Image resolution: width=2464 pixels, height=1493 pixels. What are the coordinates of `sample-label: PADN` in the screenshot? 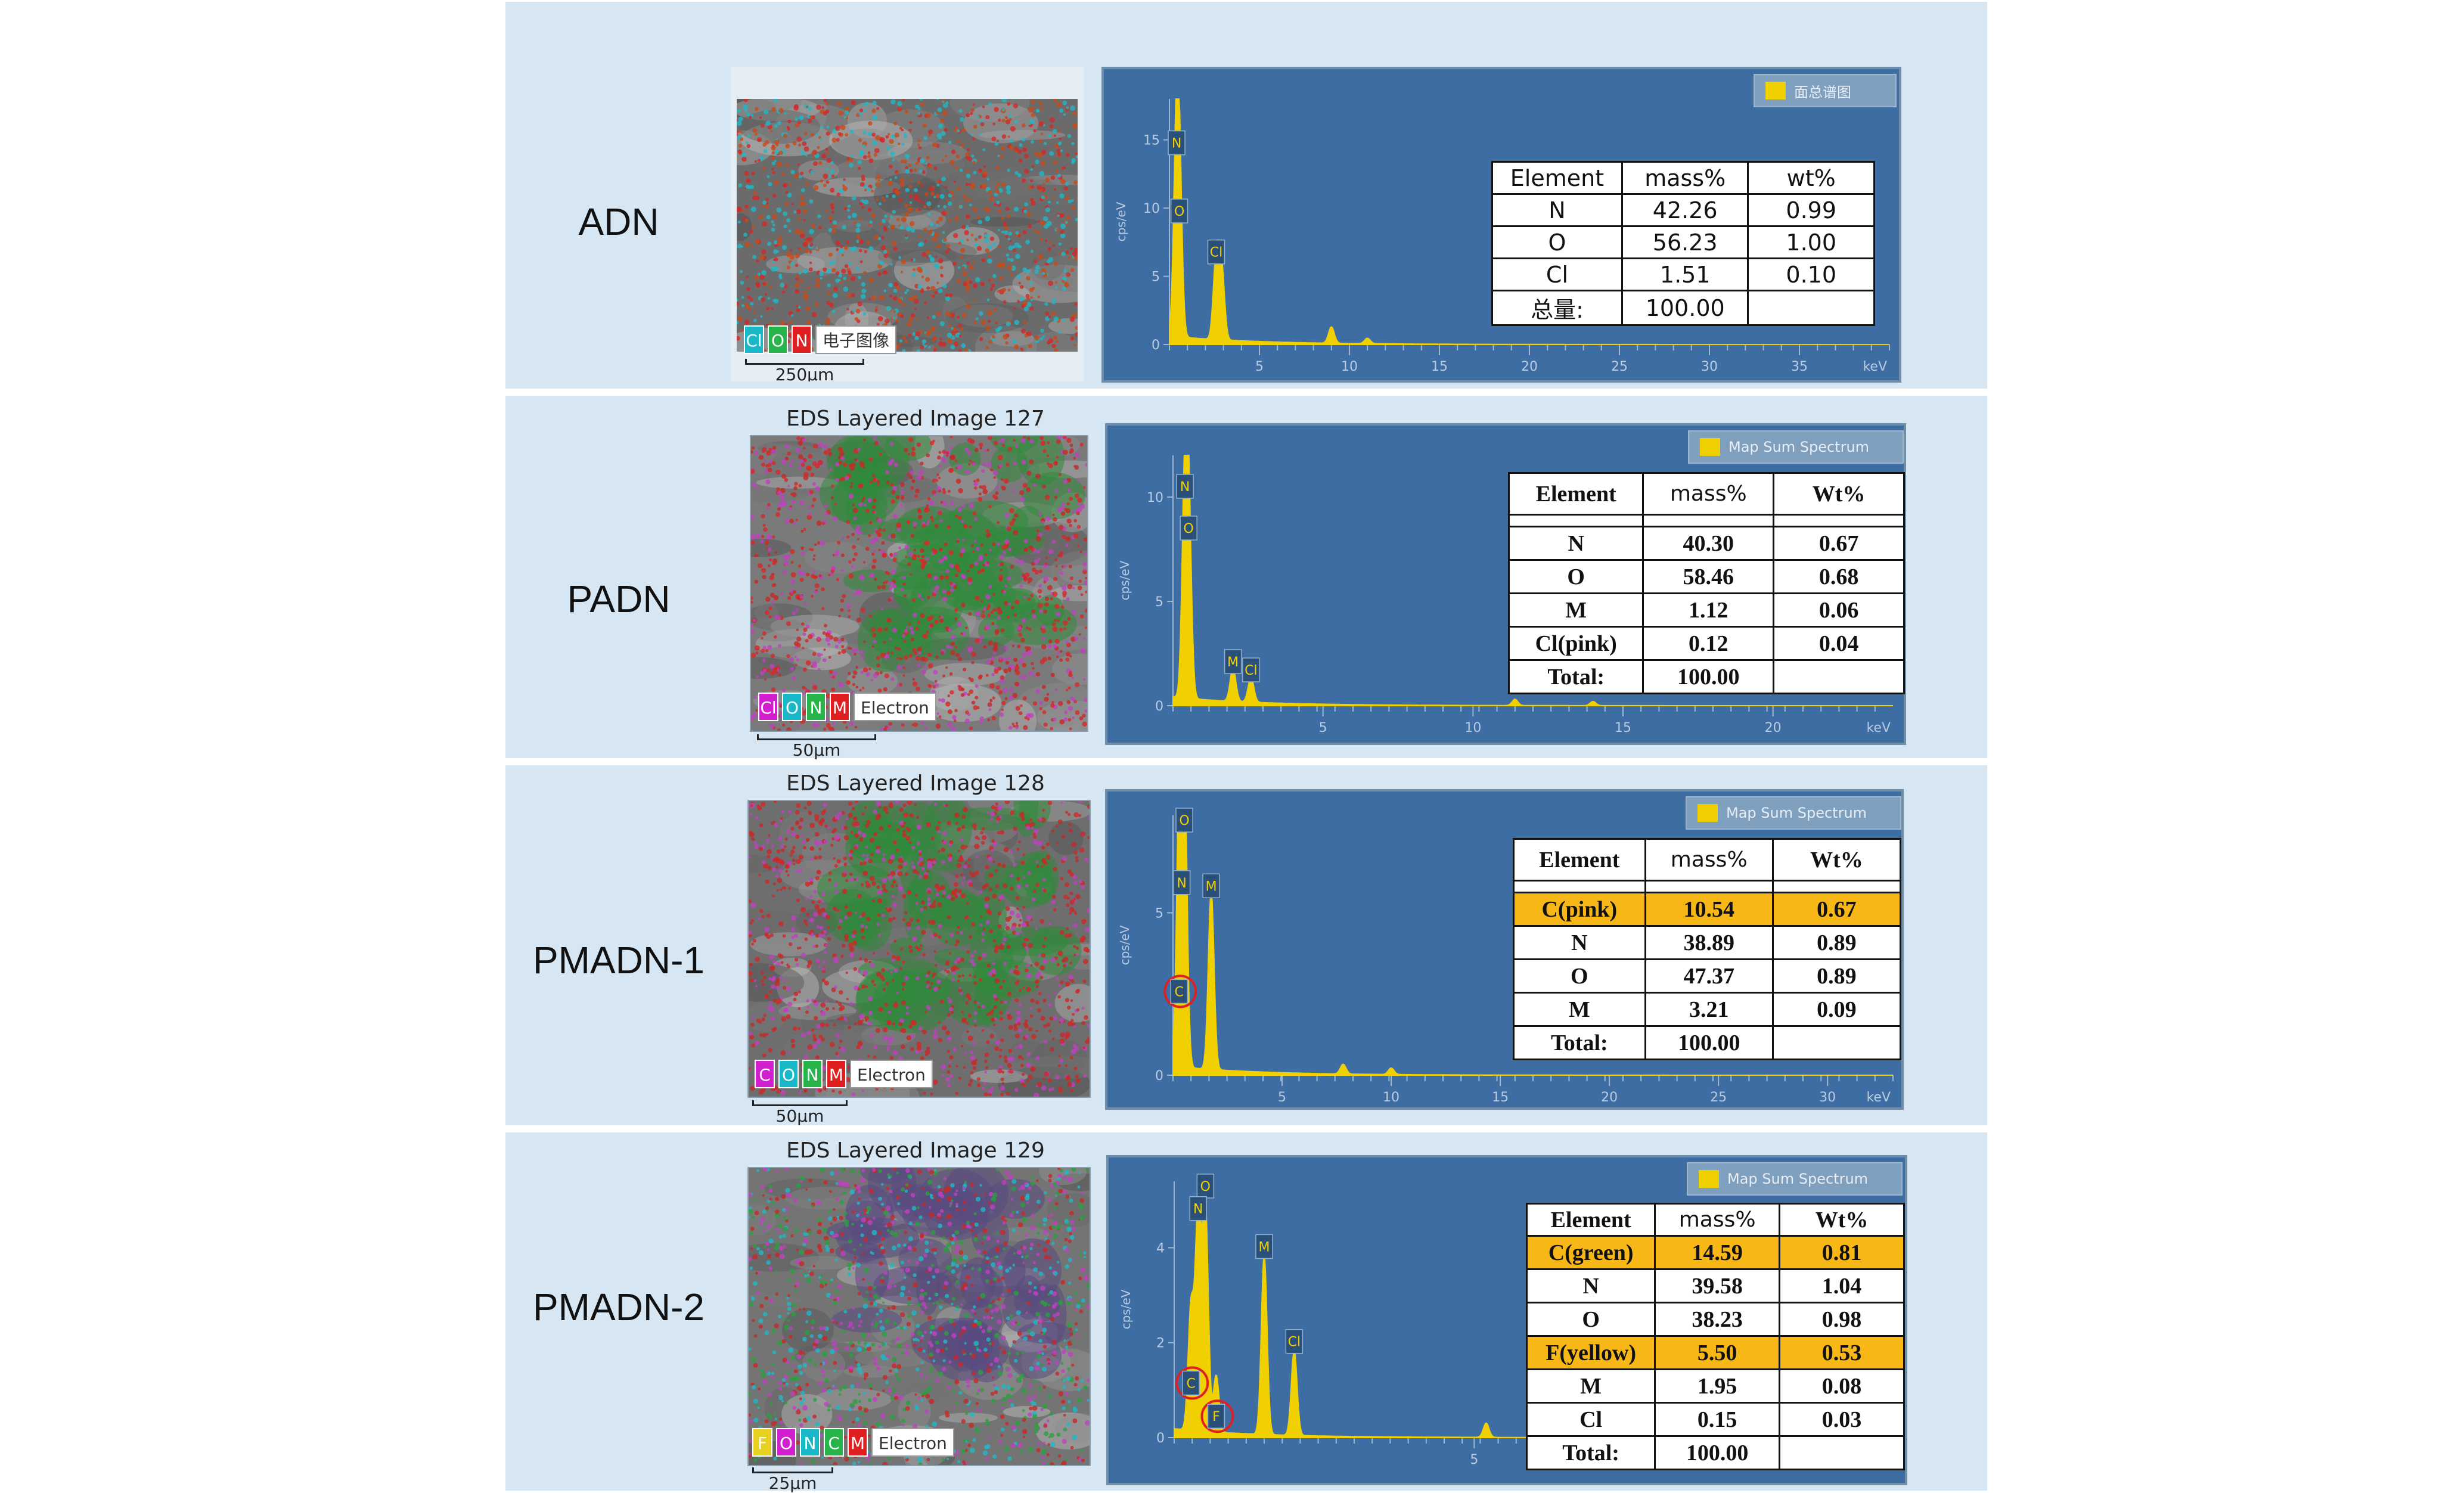 It's located at (618, 599).